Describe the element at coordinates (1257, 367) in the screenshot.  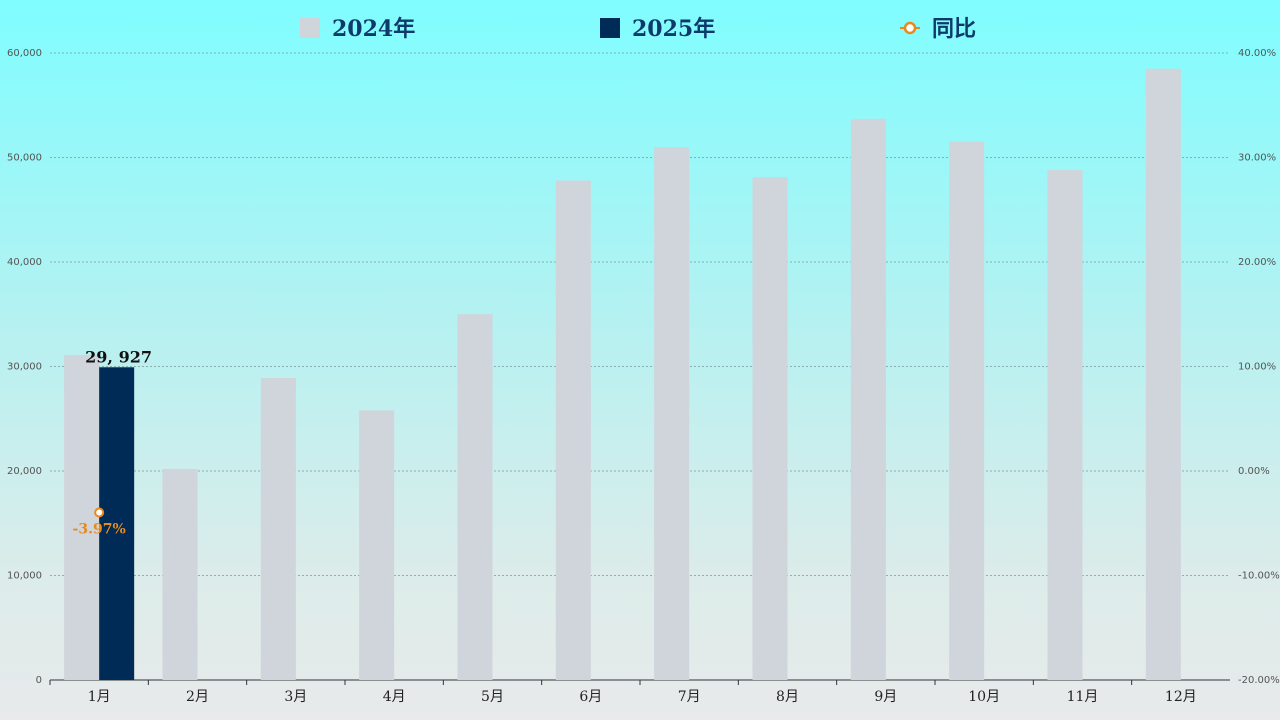
I see `y-right-tick-label: 10.00%` at that location.